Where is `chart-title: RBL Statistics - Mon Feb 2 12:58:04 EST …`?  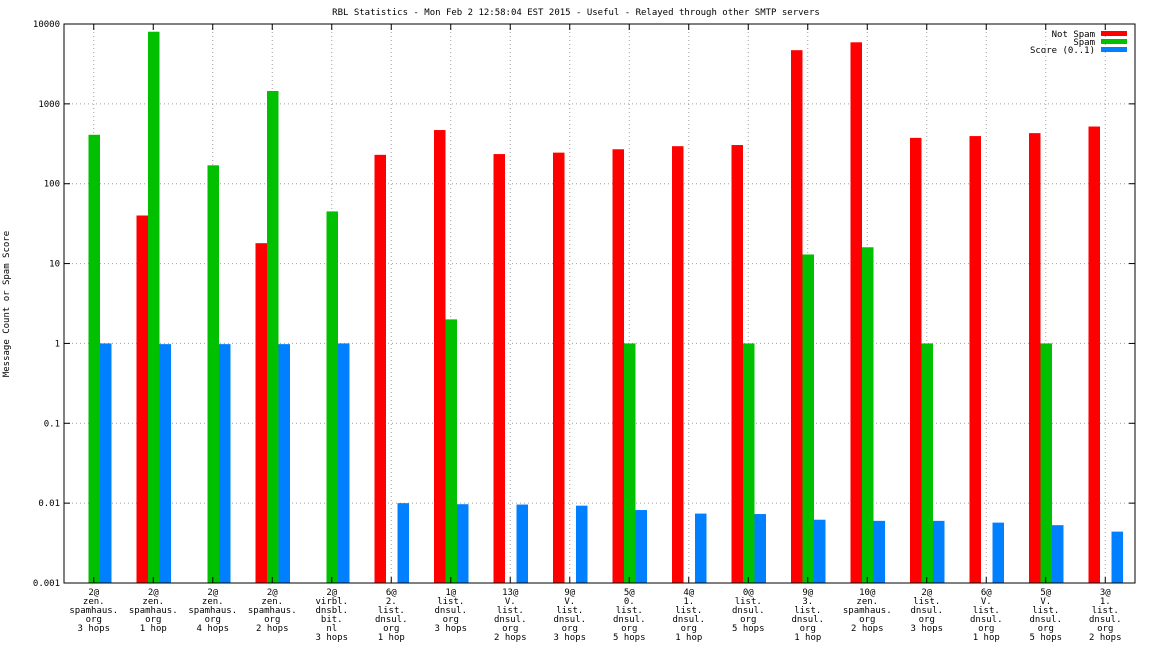 chart-title: RBL Statistics - Mon Feb 2 12:58:04 EST … is located at coordinates (576, 13).